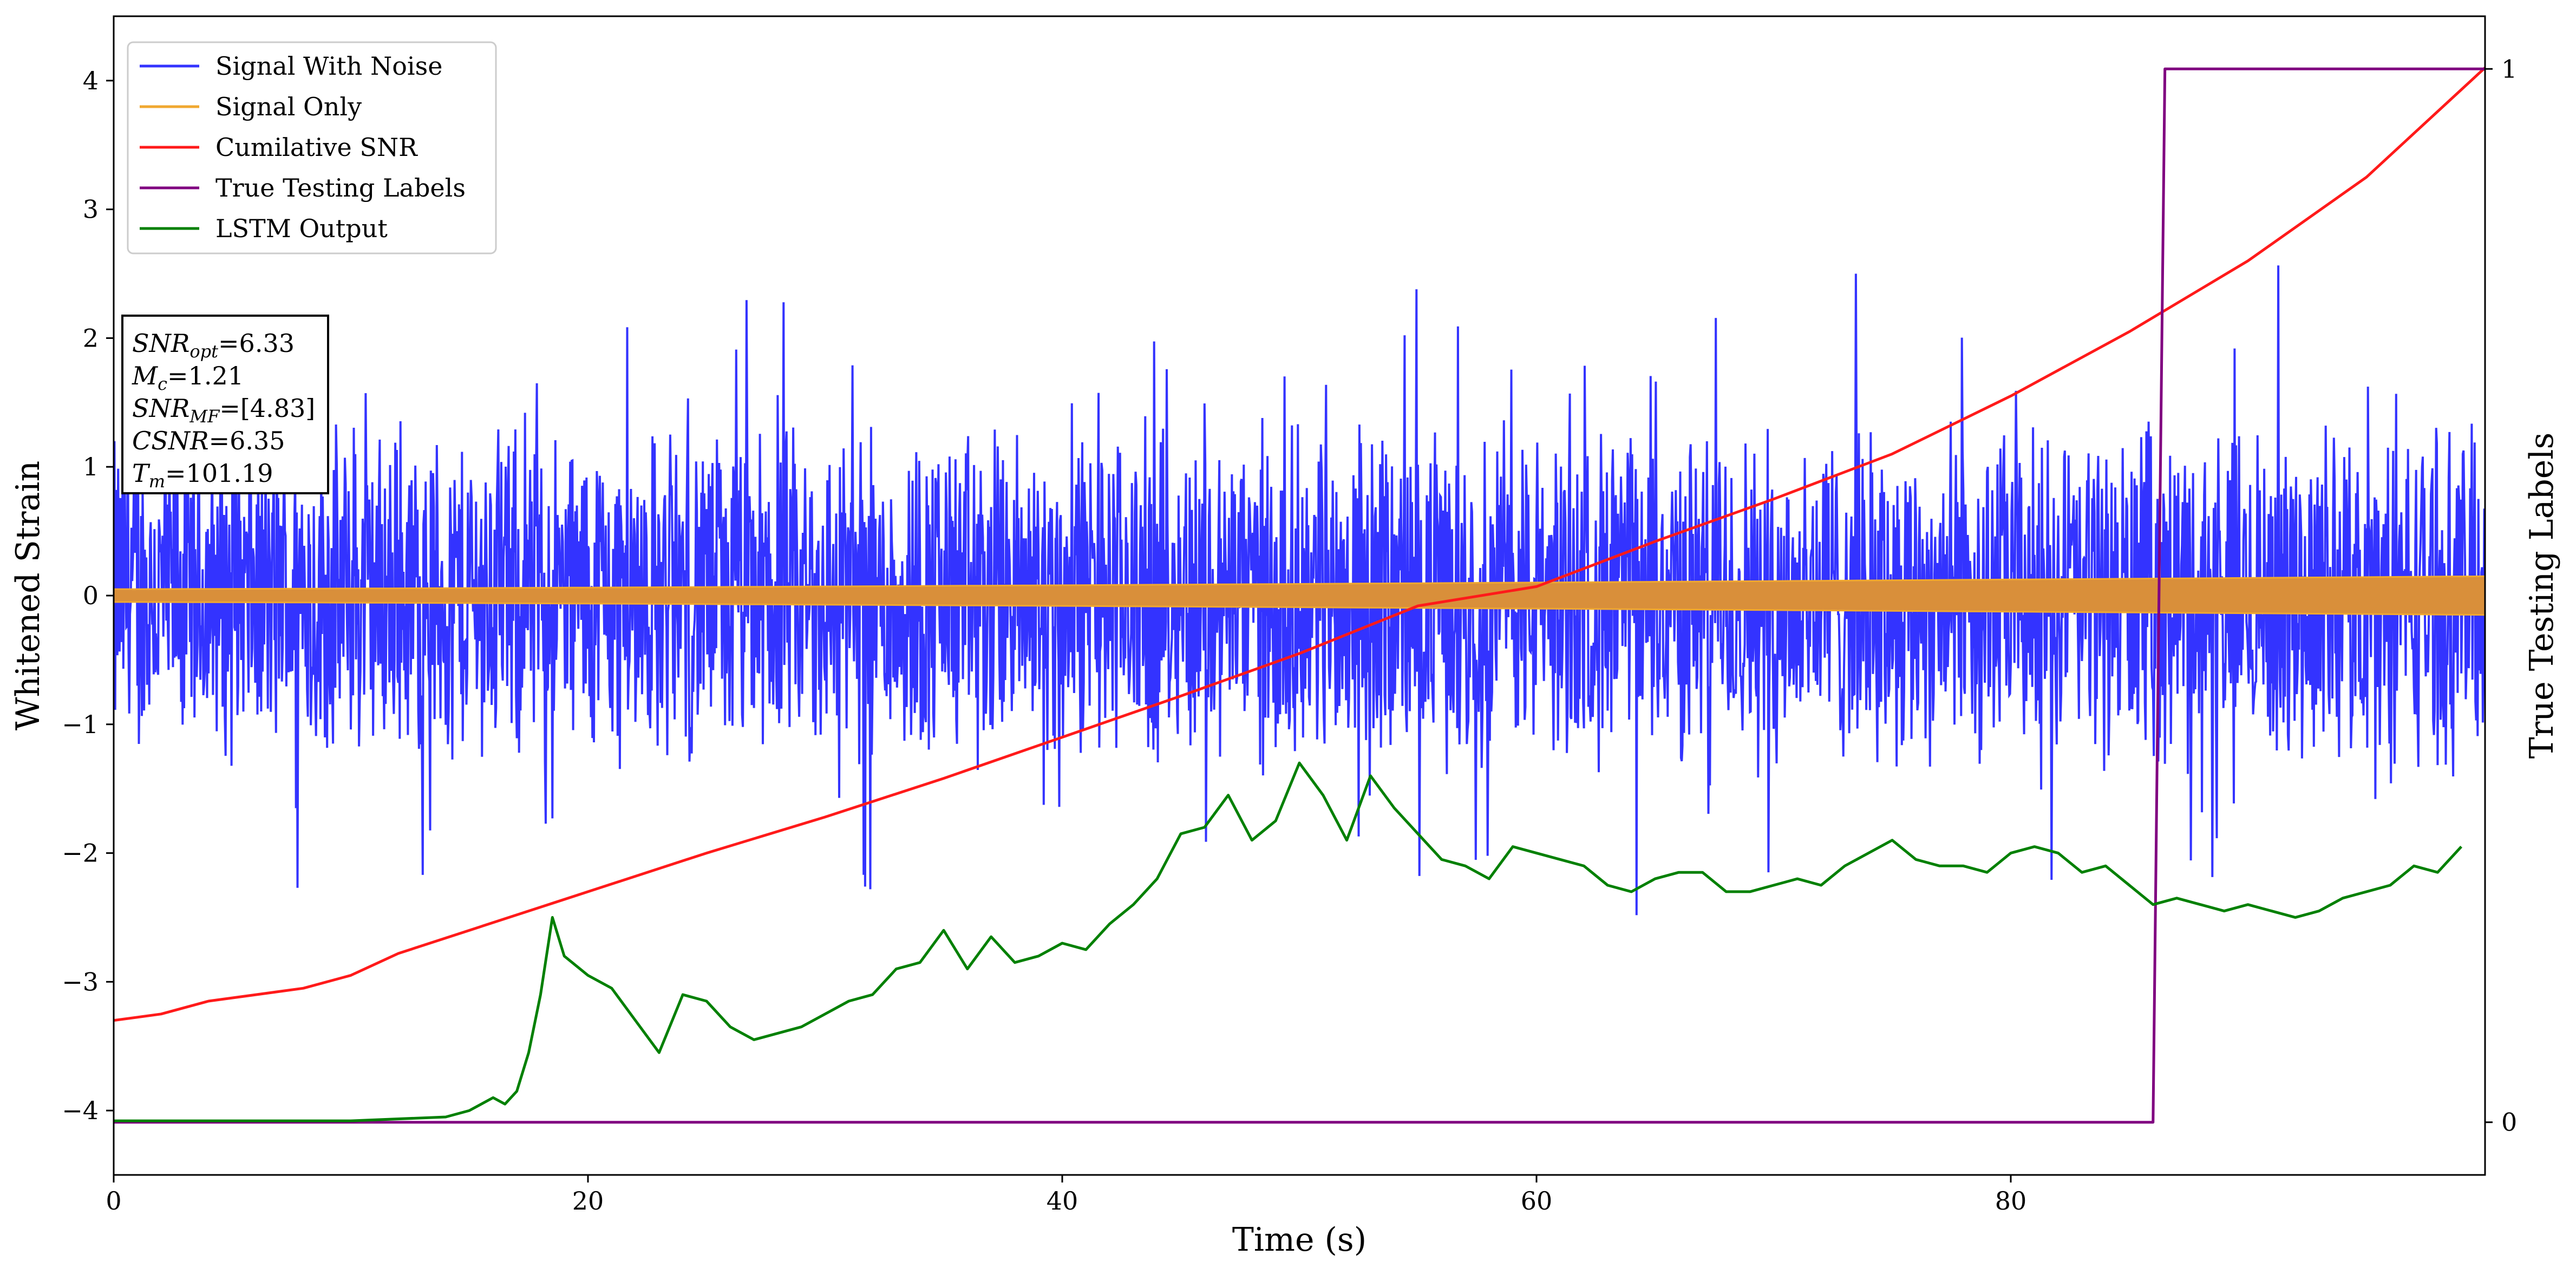 The width and height of the screenshot is (2576, 1274). I want to click on y-tick-label: 1, so click(91, 466).